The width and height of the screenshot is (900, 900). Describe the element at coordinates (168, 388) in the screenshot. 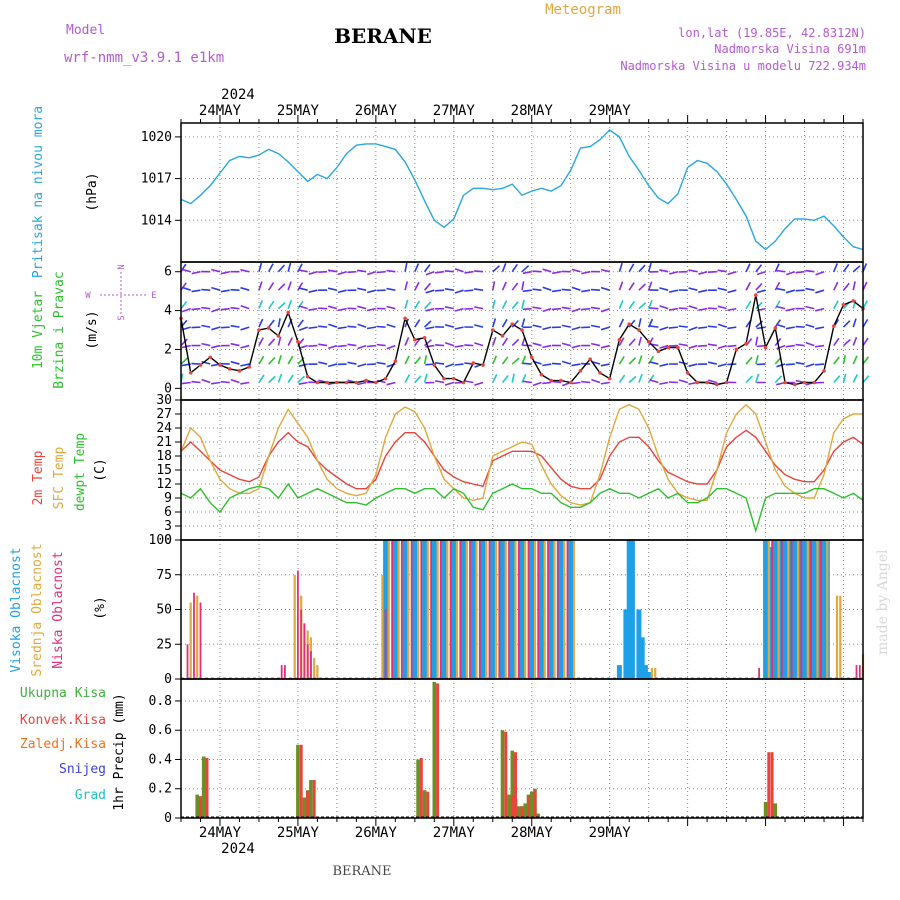

I see `y-tick-label: 0` at that location.